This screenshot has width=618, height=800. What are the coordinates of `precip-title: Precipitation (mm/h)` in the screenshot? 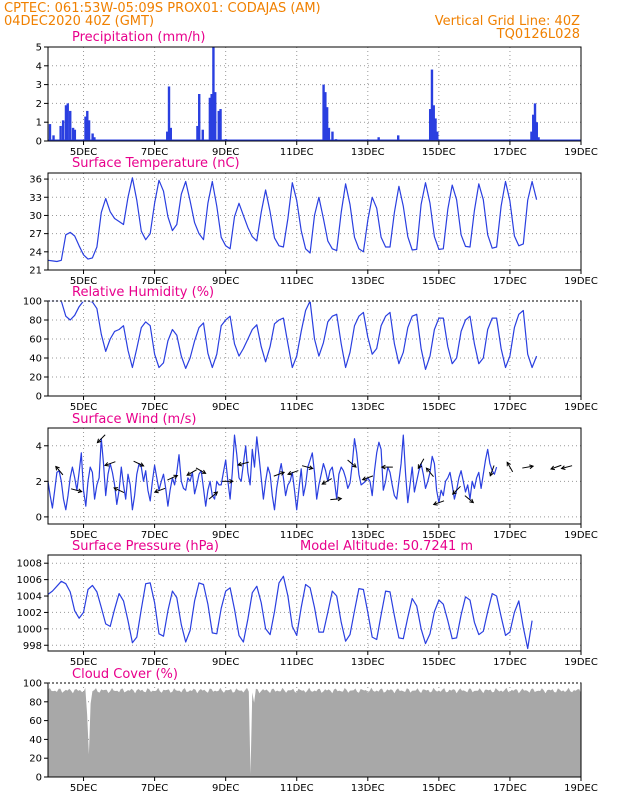 It's located at (138, 37).